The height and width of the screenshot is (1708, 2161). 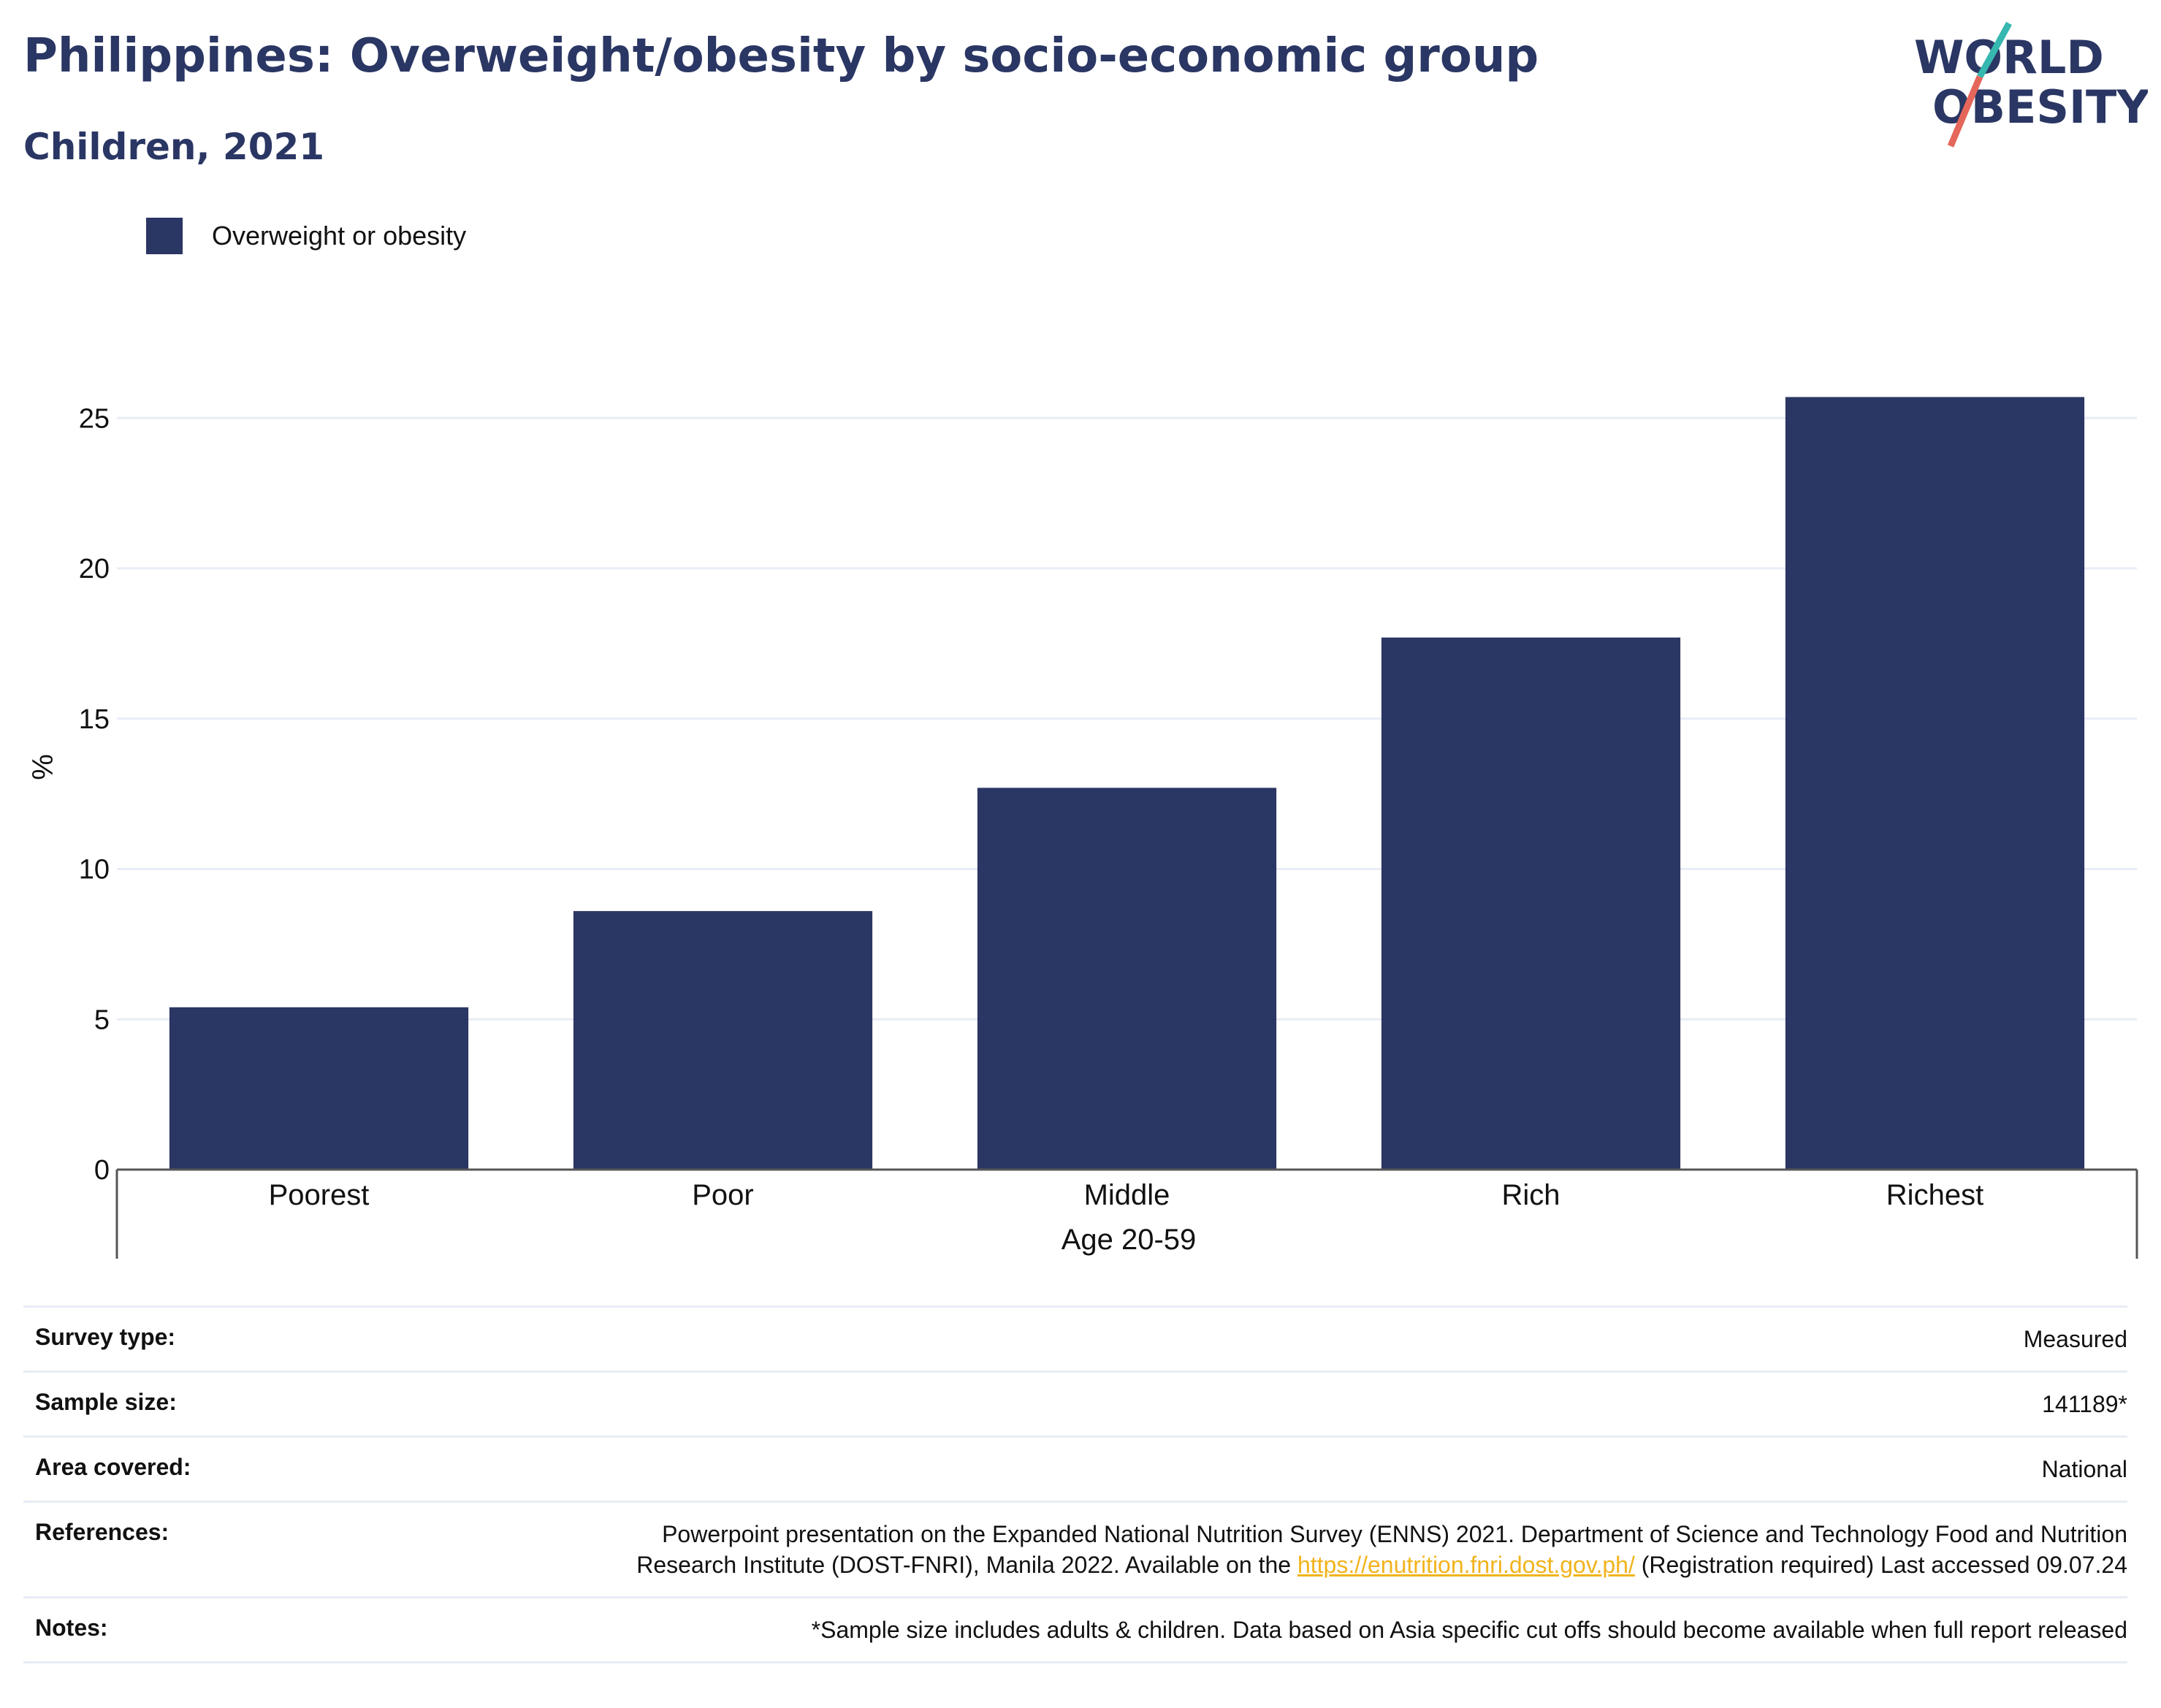 What do you see at coordinates (1994, 50) in the screenshot?
I see `logo-slash-top` at bounding box center [1994, 50].